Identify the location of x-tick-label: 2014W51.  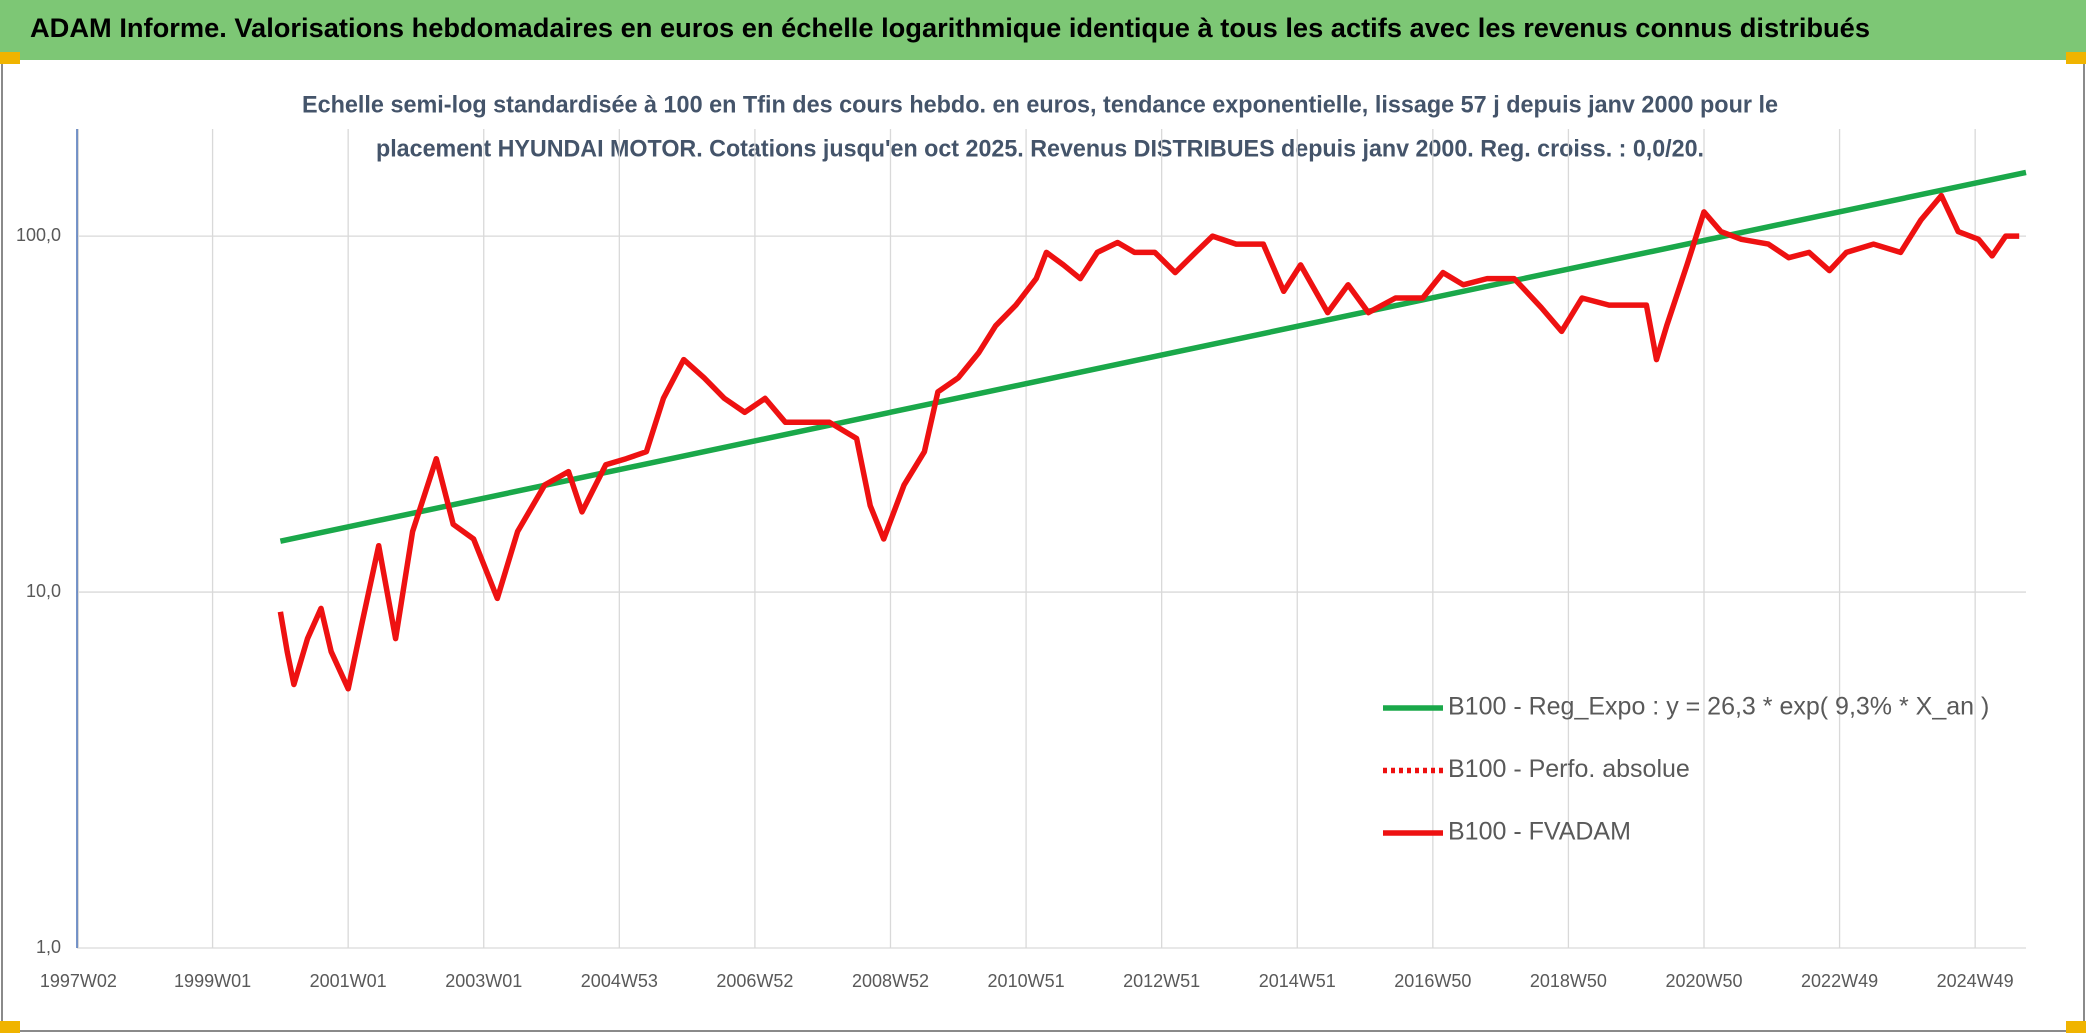
(1297, 981).